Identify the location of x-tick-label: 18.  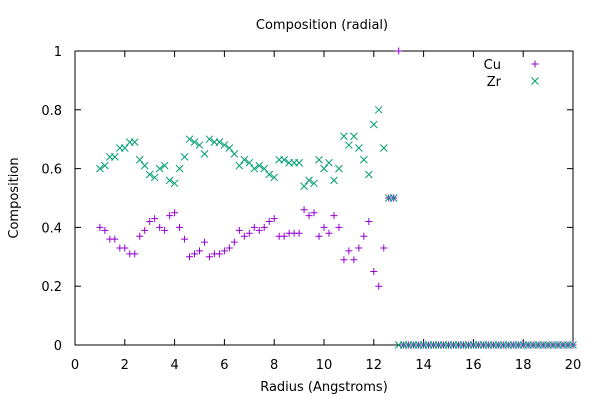
(523, 365).